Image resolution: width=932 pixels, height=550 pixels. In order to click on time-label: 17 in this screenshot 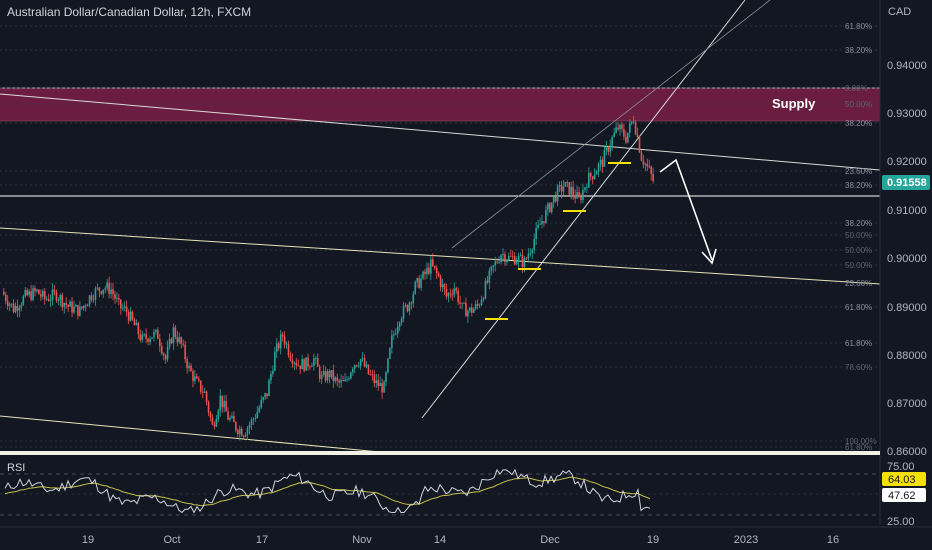, I will do `click(262, 540)`.